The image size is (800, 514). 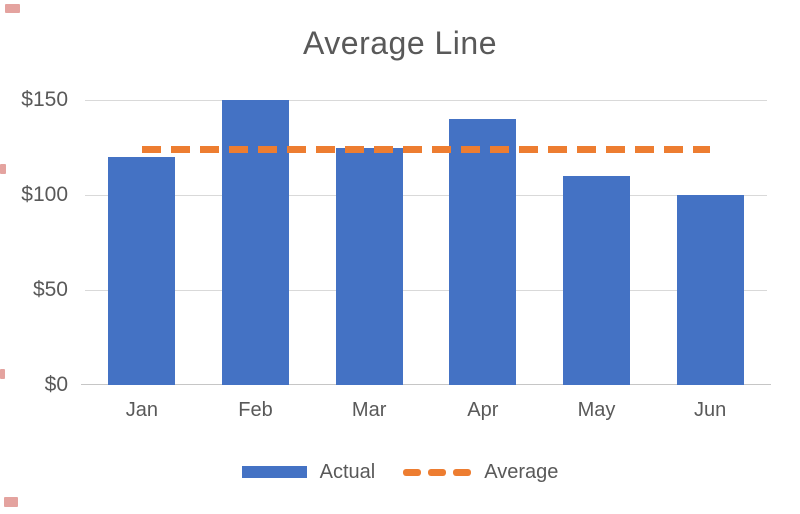 I want to click on bar-may, so click(x=596, y=280).